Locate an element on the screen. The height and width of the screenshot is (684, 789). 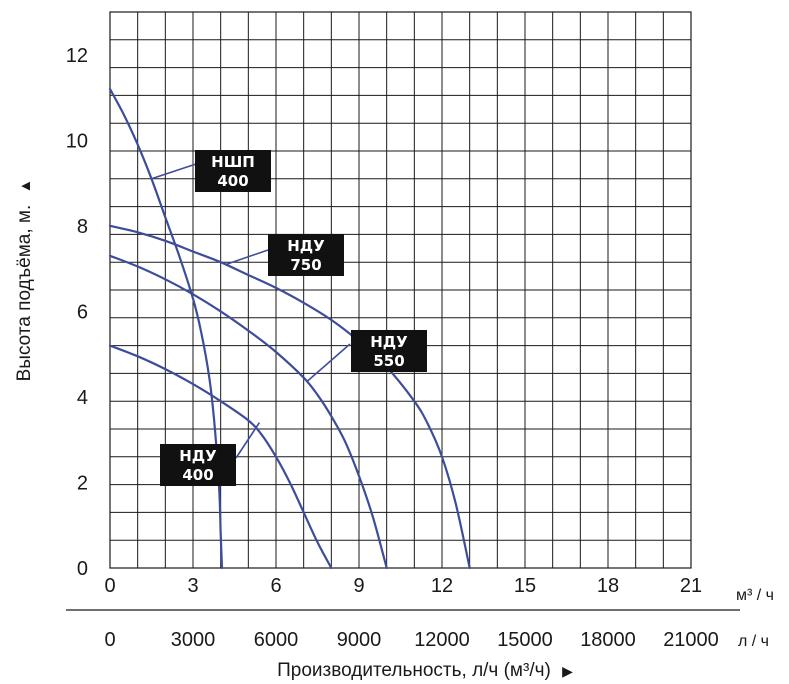
y-tick-label: 10 is located at coordinates (77, 141).